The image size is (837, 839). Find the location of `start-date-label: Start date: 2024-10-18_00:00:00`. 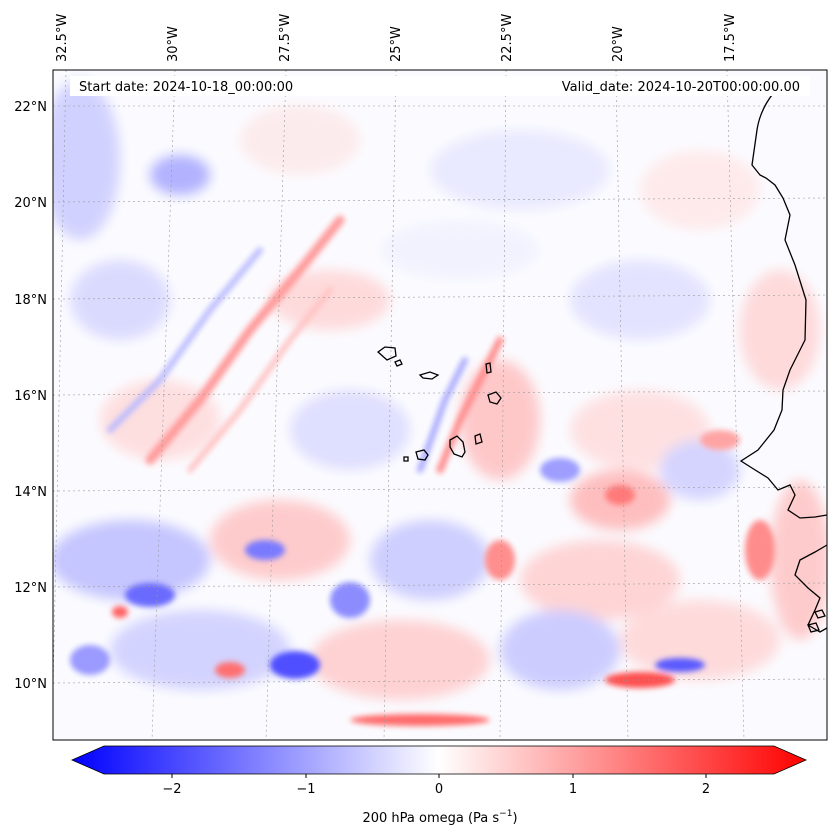

start-date-label: Start date: 2024-10-18_00:00:00 is located at coordinates (186, 87).